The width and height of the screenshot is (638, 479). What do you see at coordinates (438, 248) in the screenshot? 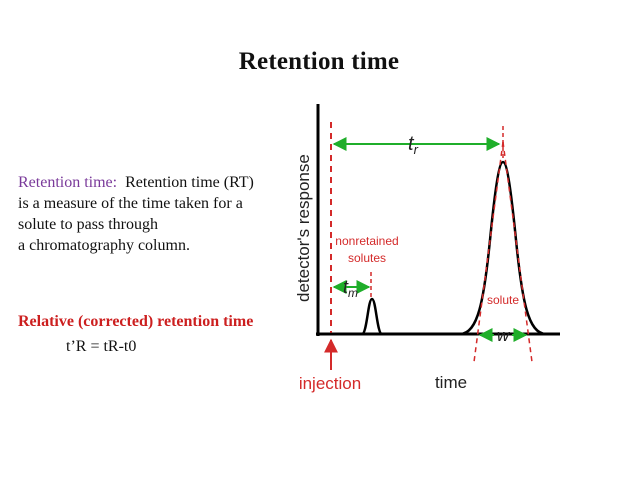
I see `chromatogram-trace` at bounding box center [438, 248].